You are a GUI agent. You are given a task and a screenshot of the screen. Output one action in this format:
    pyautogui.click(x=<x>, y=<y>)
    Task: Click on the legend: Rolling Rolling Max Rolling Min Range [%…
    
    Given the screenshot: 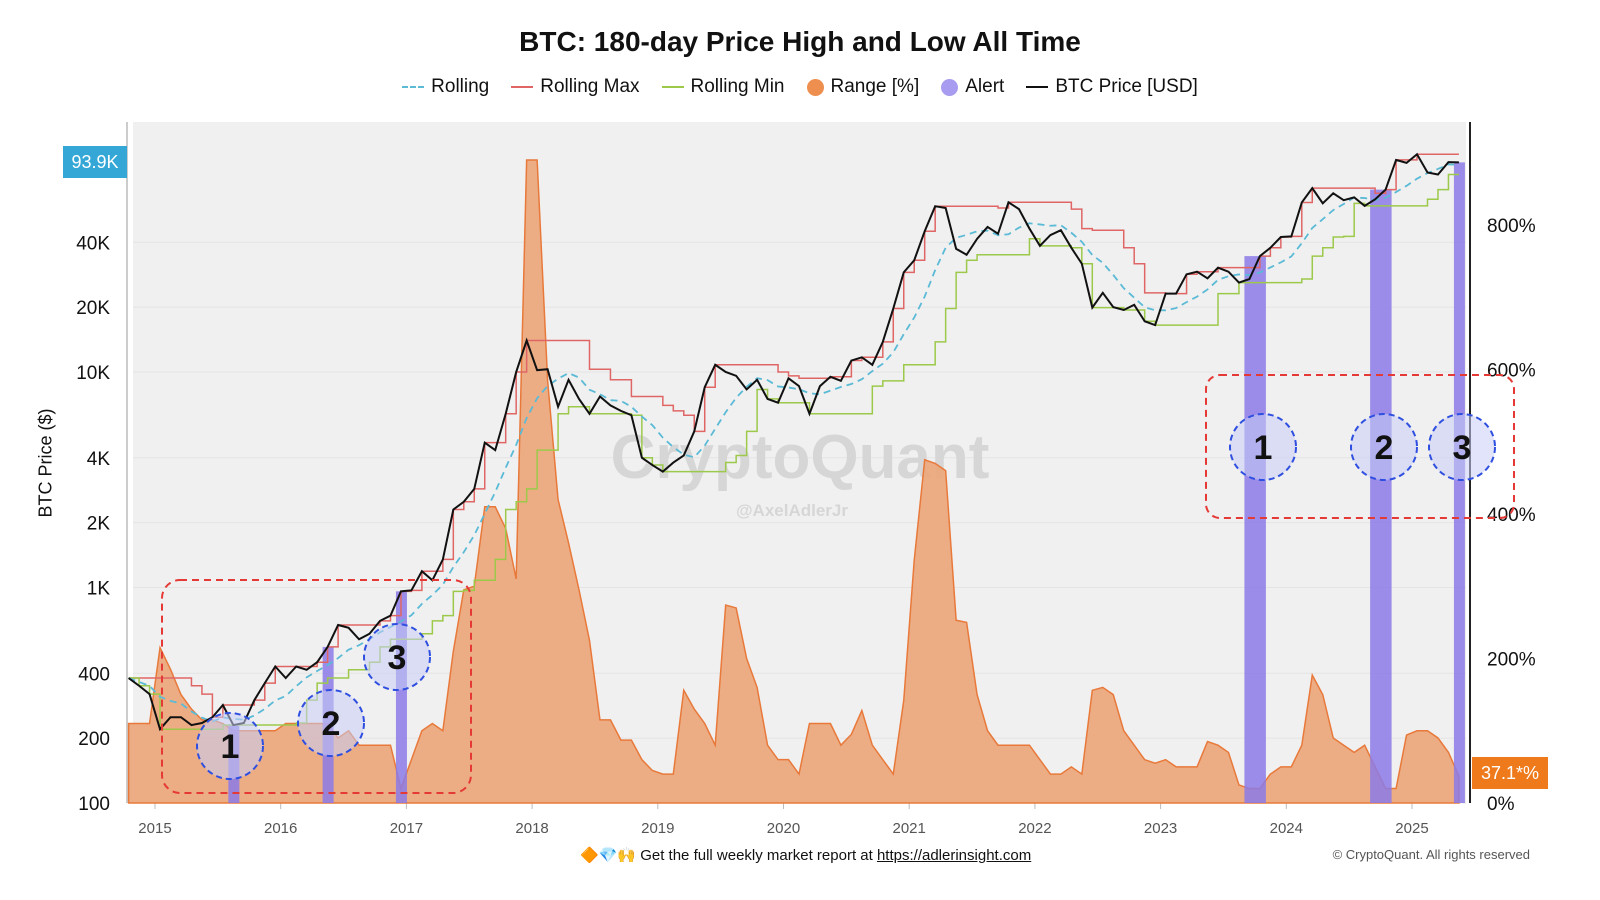 What is the action you would take?
    pyautogui.click(x=800, y=87)
    